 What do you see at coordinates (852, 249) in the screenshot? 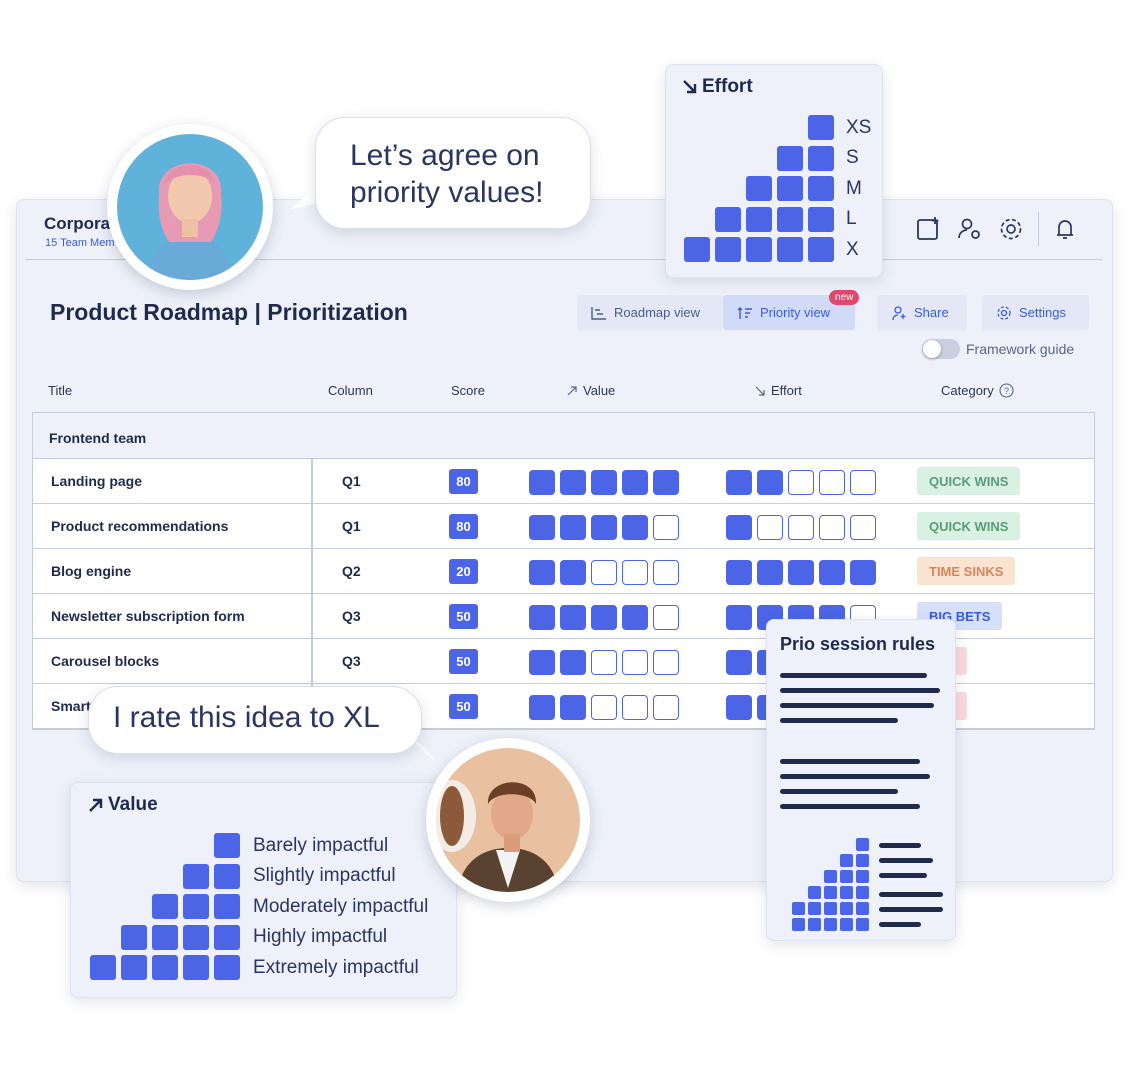
I see `effort-level-label: X` at bounding box center [852, 249].